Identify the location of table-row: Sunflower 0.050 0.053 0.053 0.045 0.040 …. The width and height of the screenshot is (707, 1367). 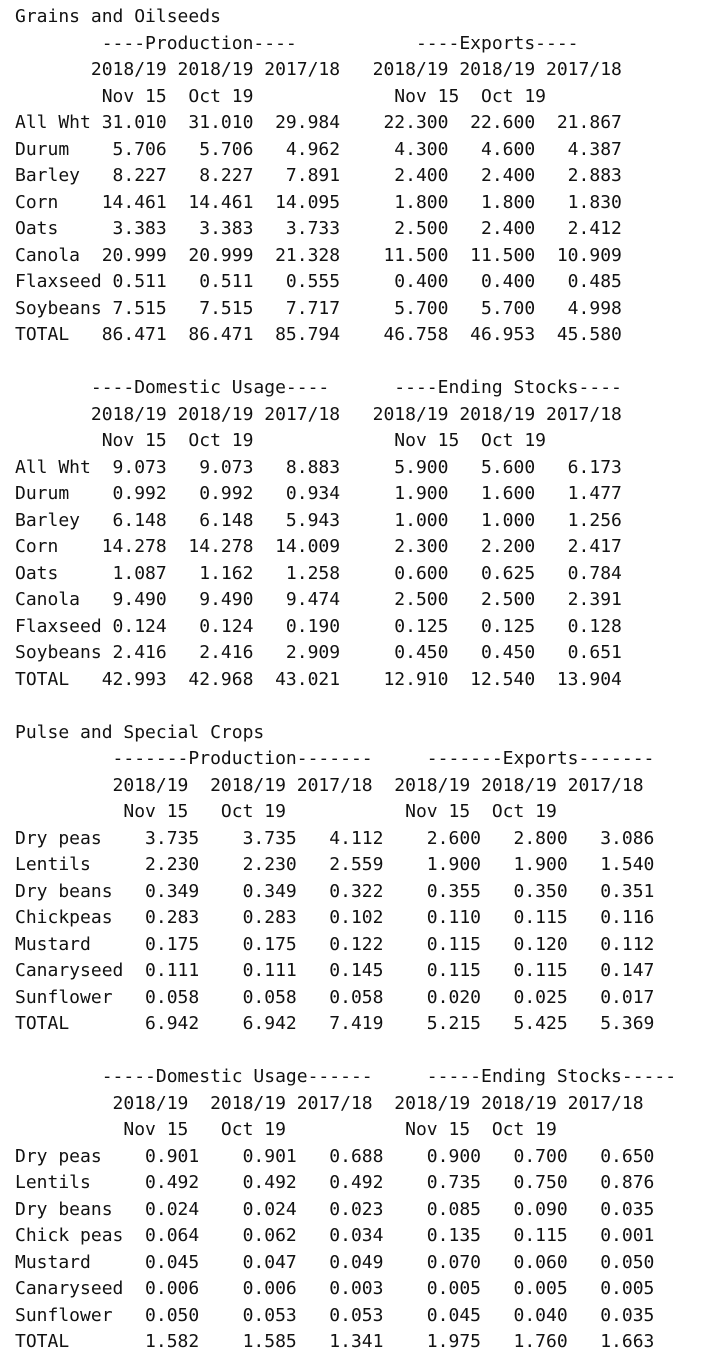
(335, 1315).